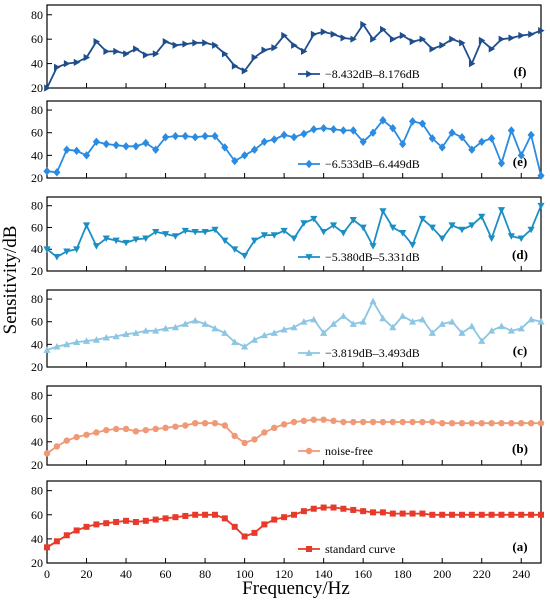  I want to click on y-tick-label: 40, so click(37, 539).